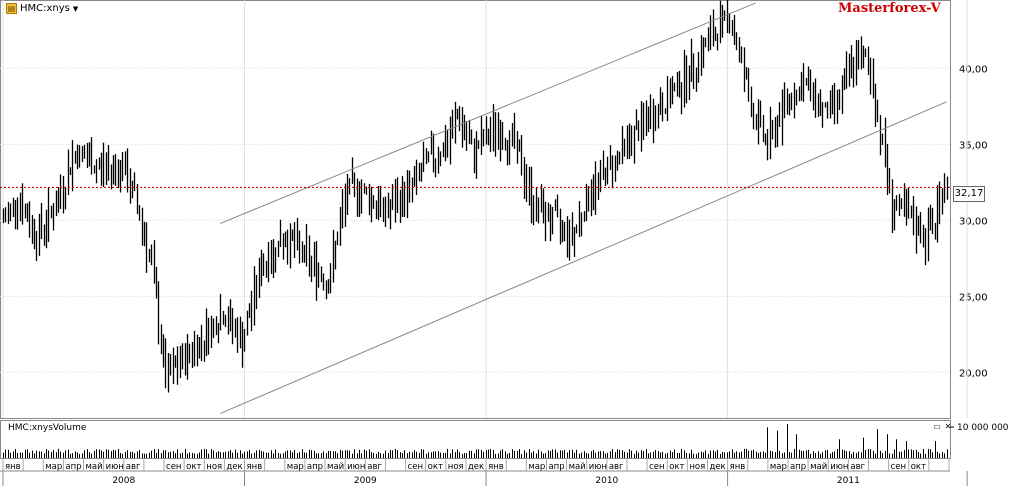 This screenshot has width=1024, height=488. I want to click on last-price-label: 32,17, so click(969, 194).